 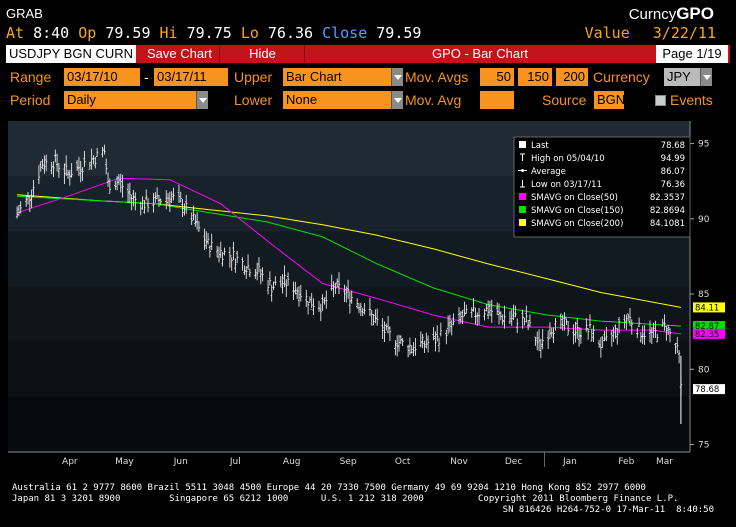 I want to click on x-tick-label: Sep, so click(x=348, y=462).